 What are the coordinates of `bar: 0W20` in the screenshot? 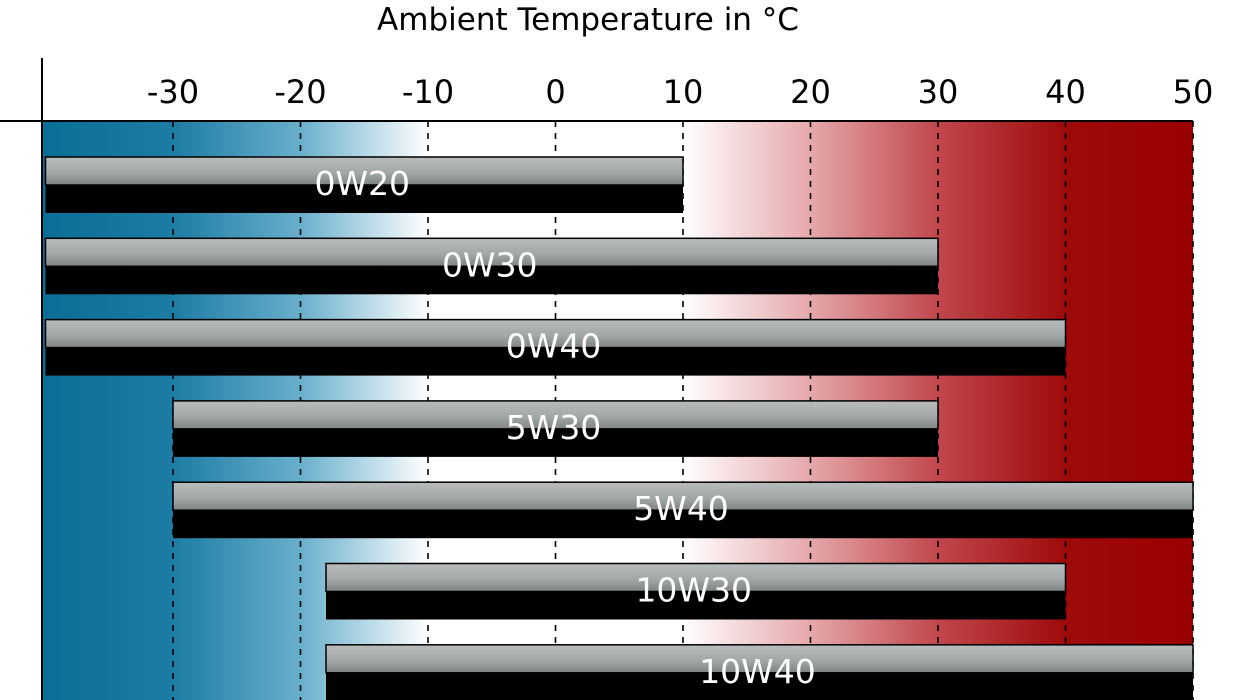 It's located at (364, 184).